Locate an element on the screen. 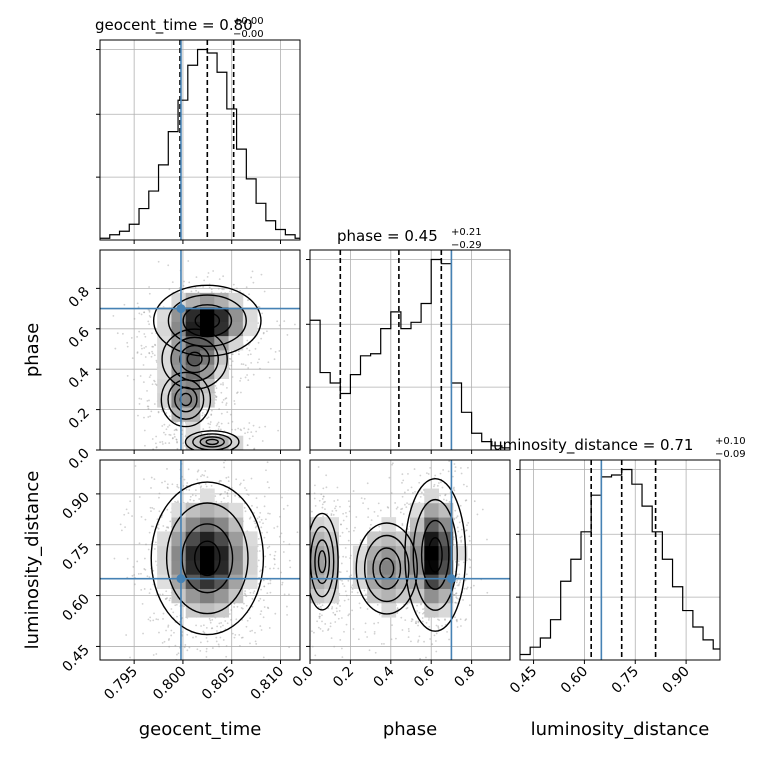  x-tick-label-geocent-time: 0.795 is located at coordinates (121, 684).